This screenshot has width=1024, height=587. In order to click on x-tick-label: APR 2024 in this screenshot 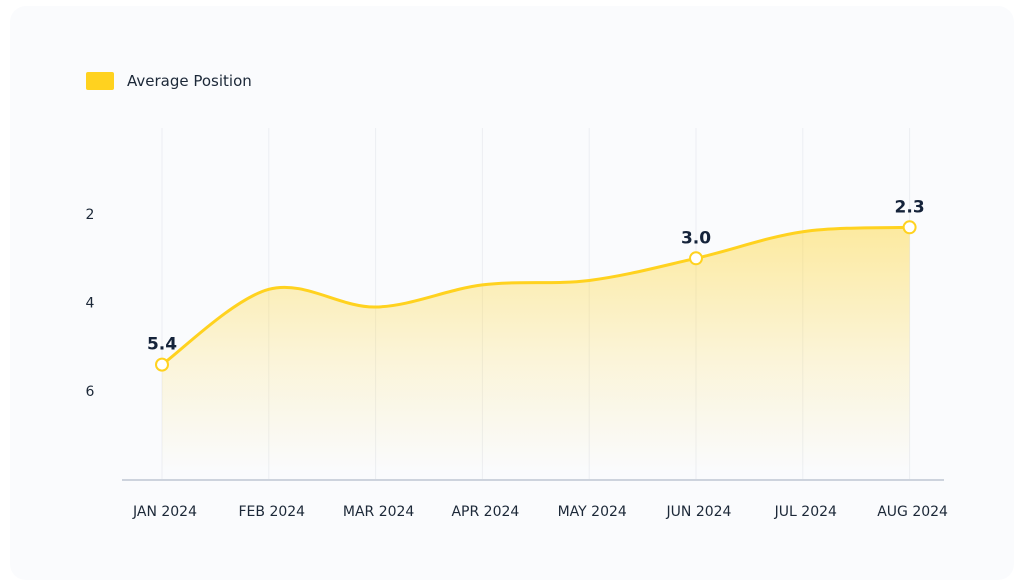, I will do `click(485, 512)`.